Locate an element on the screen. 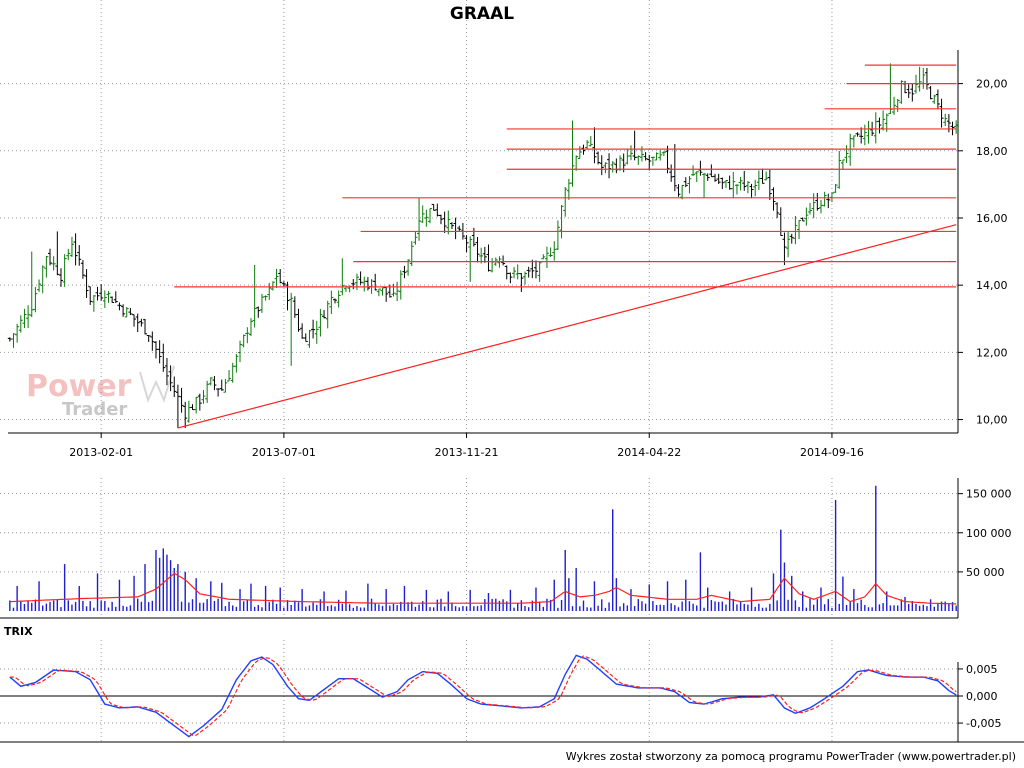  trix-y-tick-label: -0,005 is located at coordinates (983, 723).